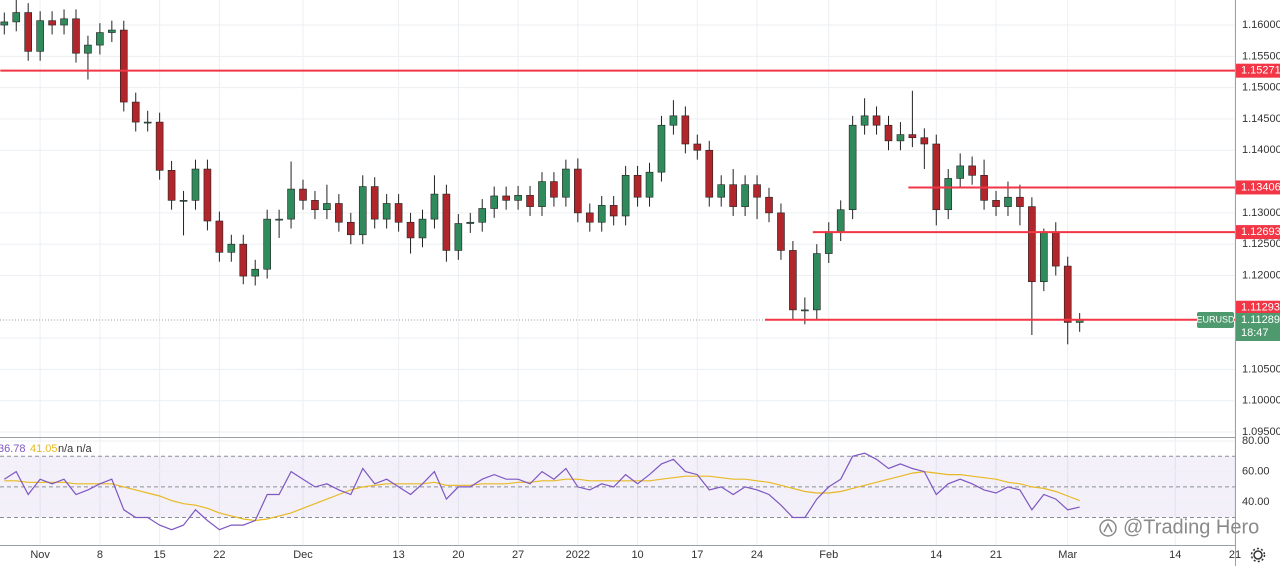 Image resolution: width=1280 pixels, height=566 pixels. I want to click on y-tick-label: 1.09500, so click(1261, 432).